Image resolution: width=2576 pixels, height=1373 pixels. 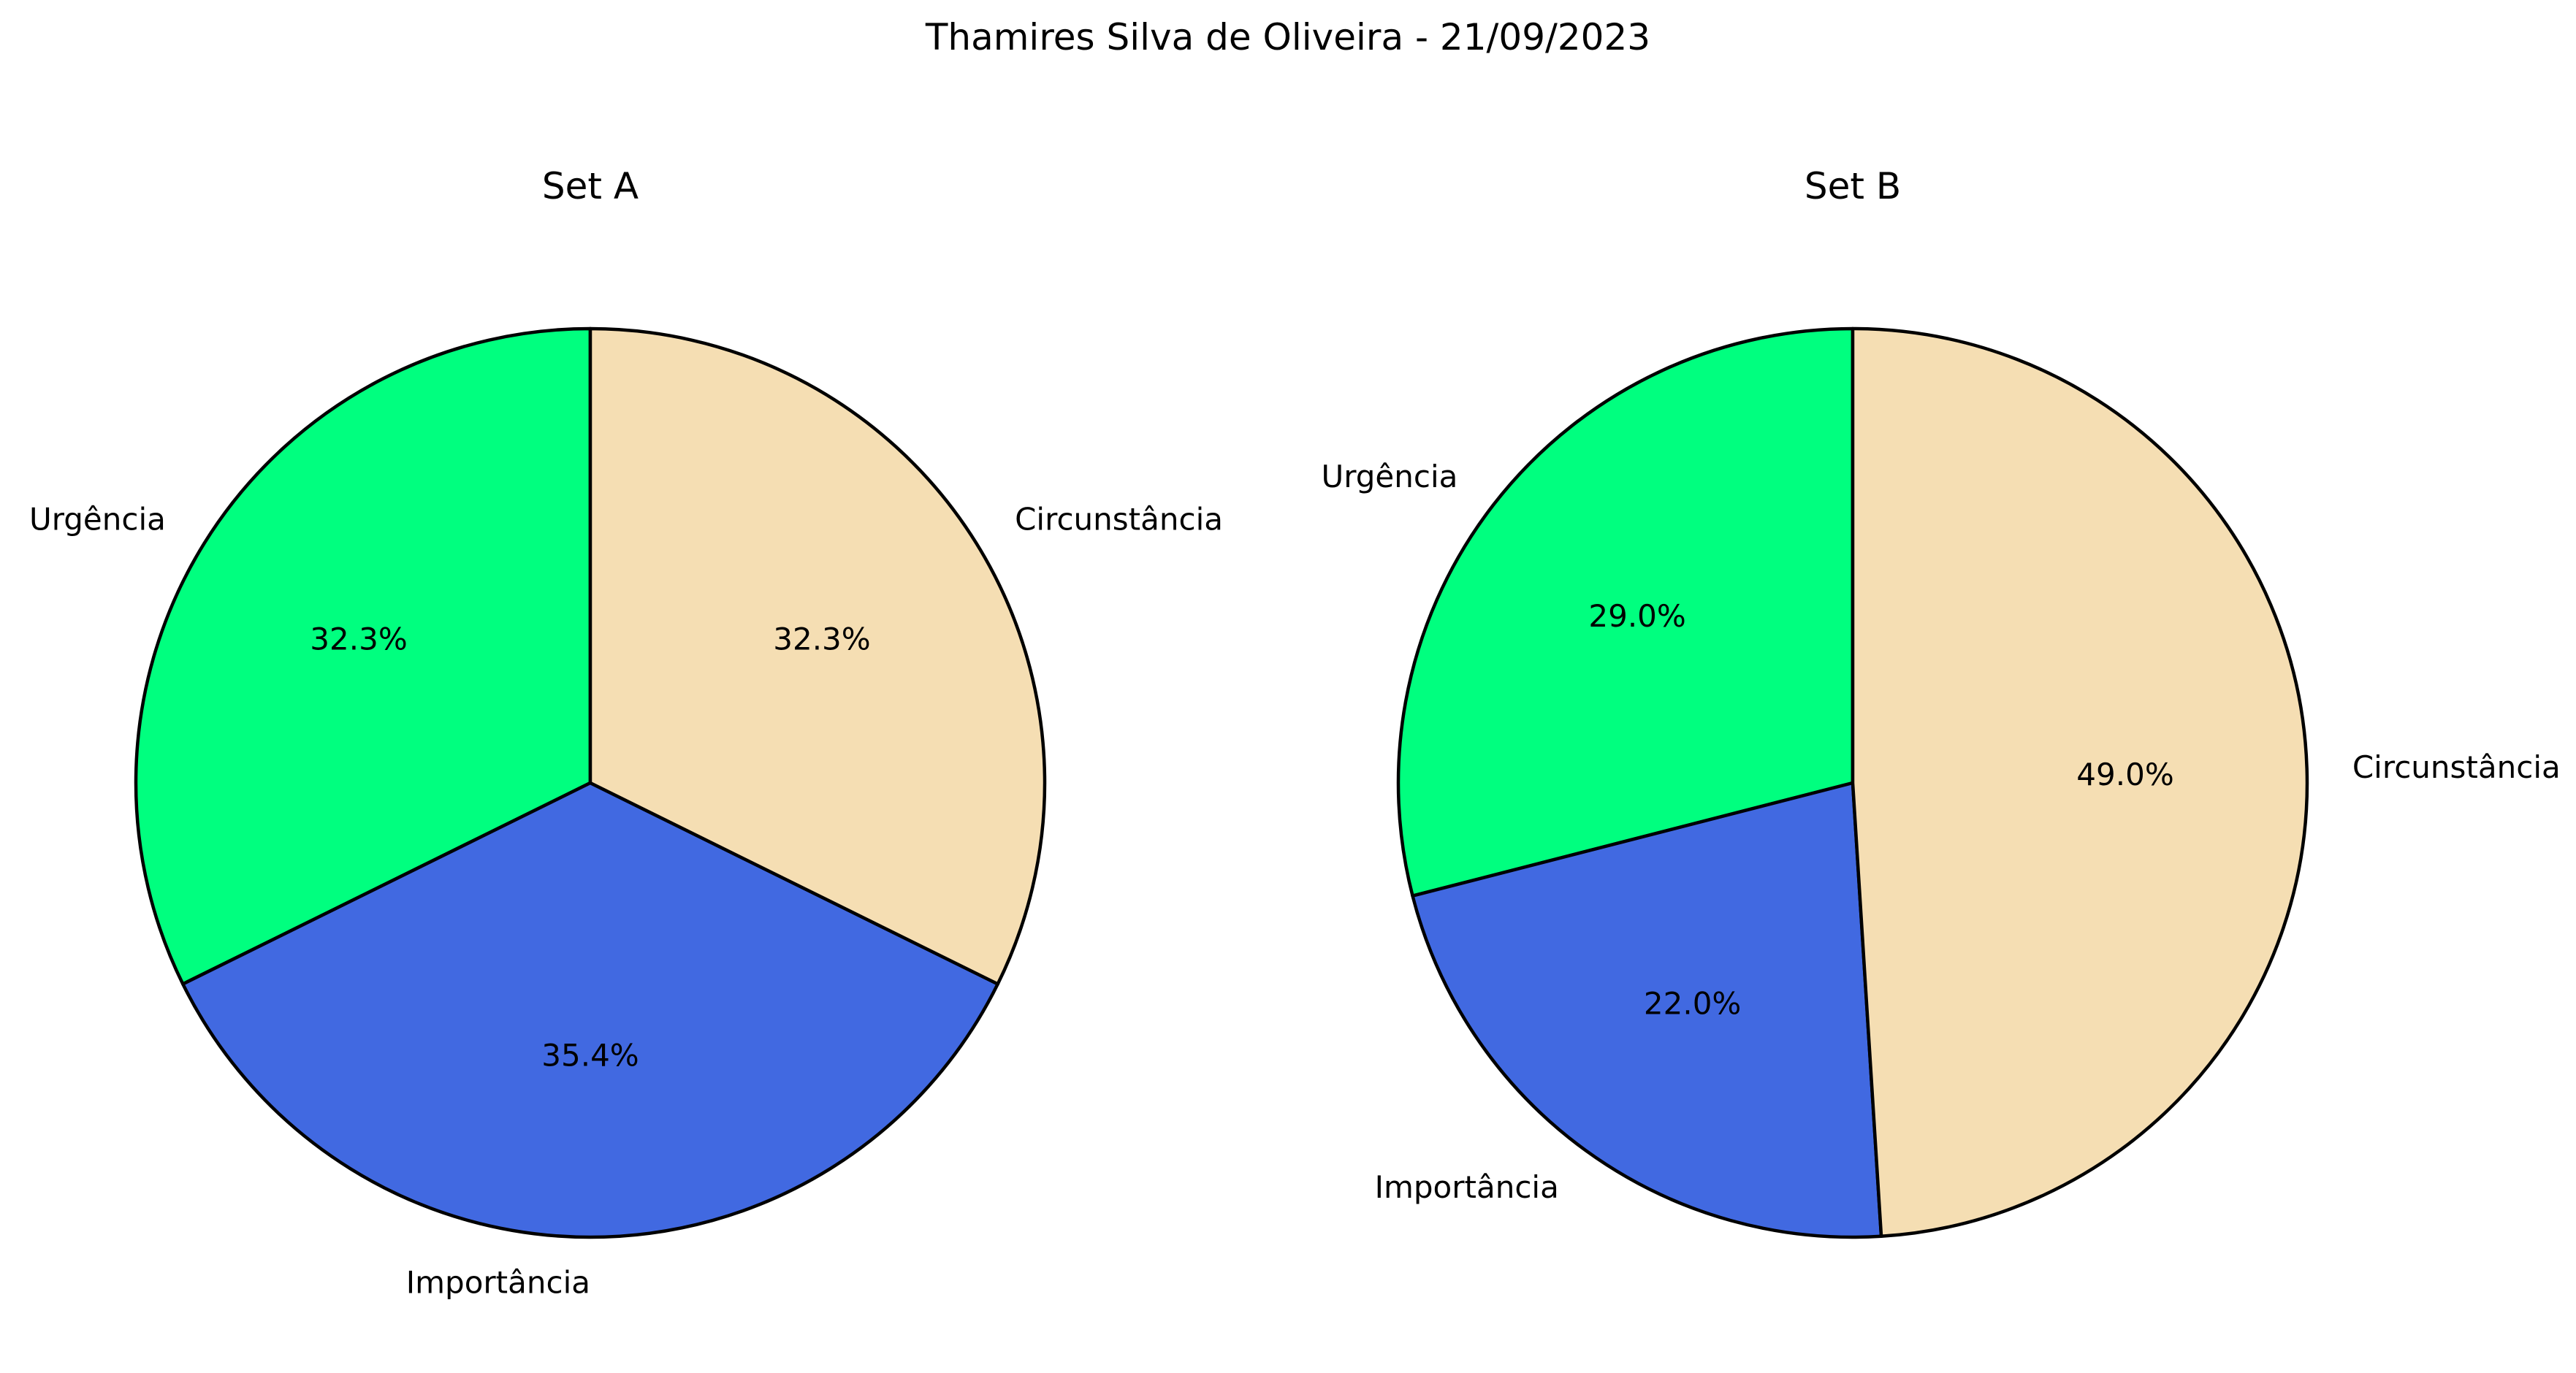 I want to click on slice-label-set-a-urgencia: Urgência, so click(x=98, y=519).